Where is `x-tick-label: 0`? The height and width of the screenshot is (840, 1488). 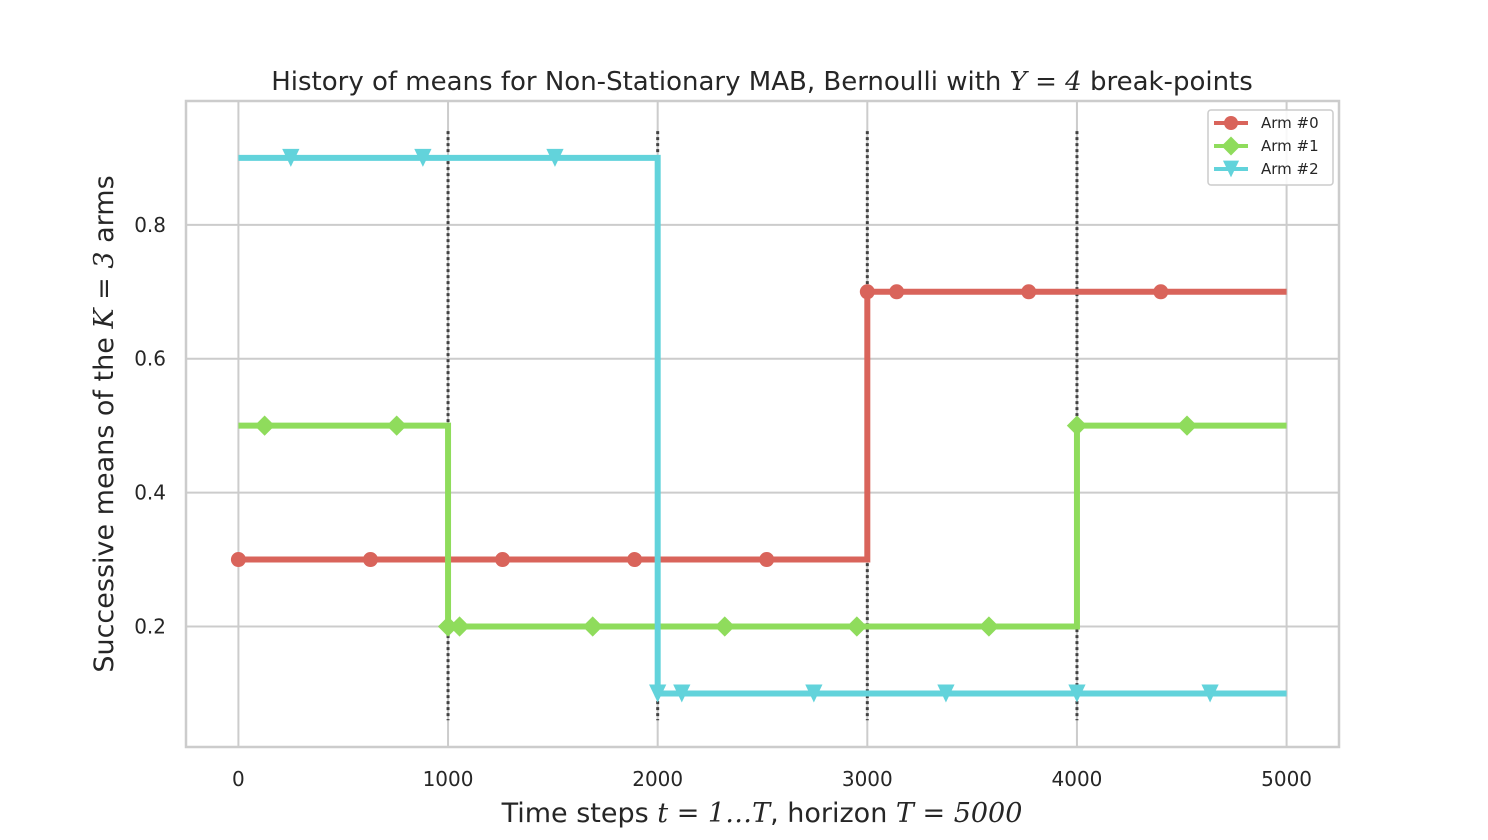 x-tick-label: 0 is located at coordinates (238, 779).